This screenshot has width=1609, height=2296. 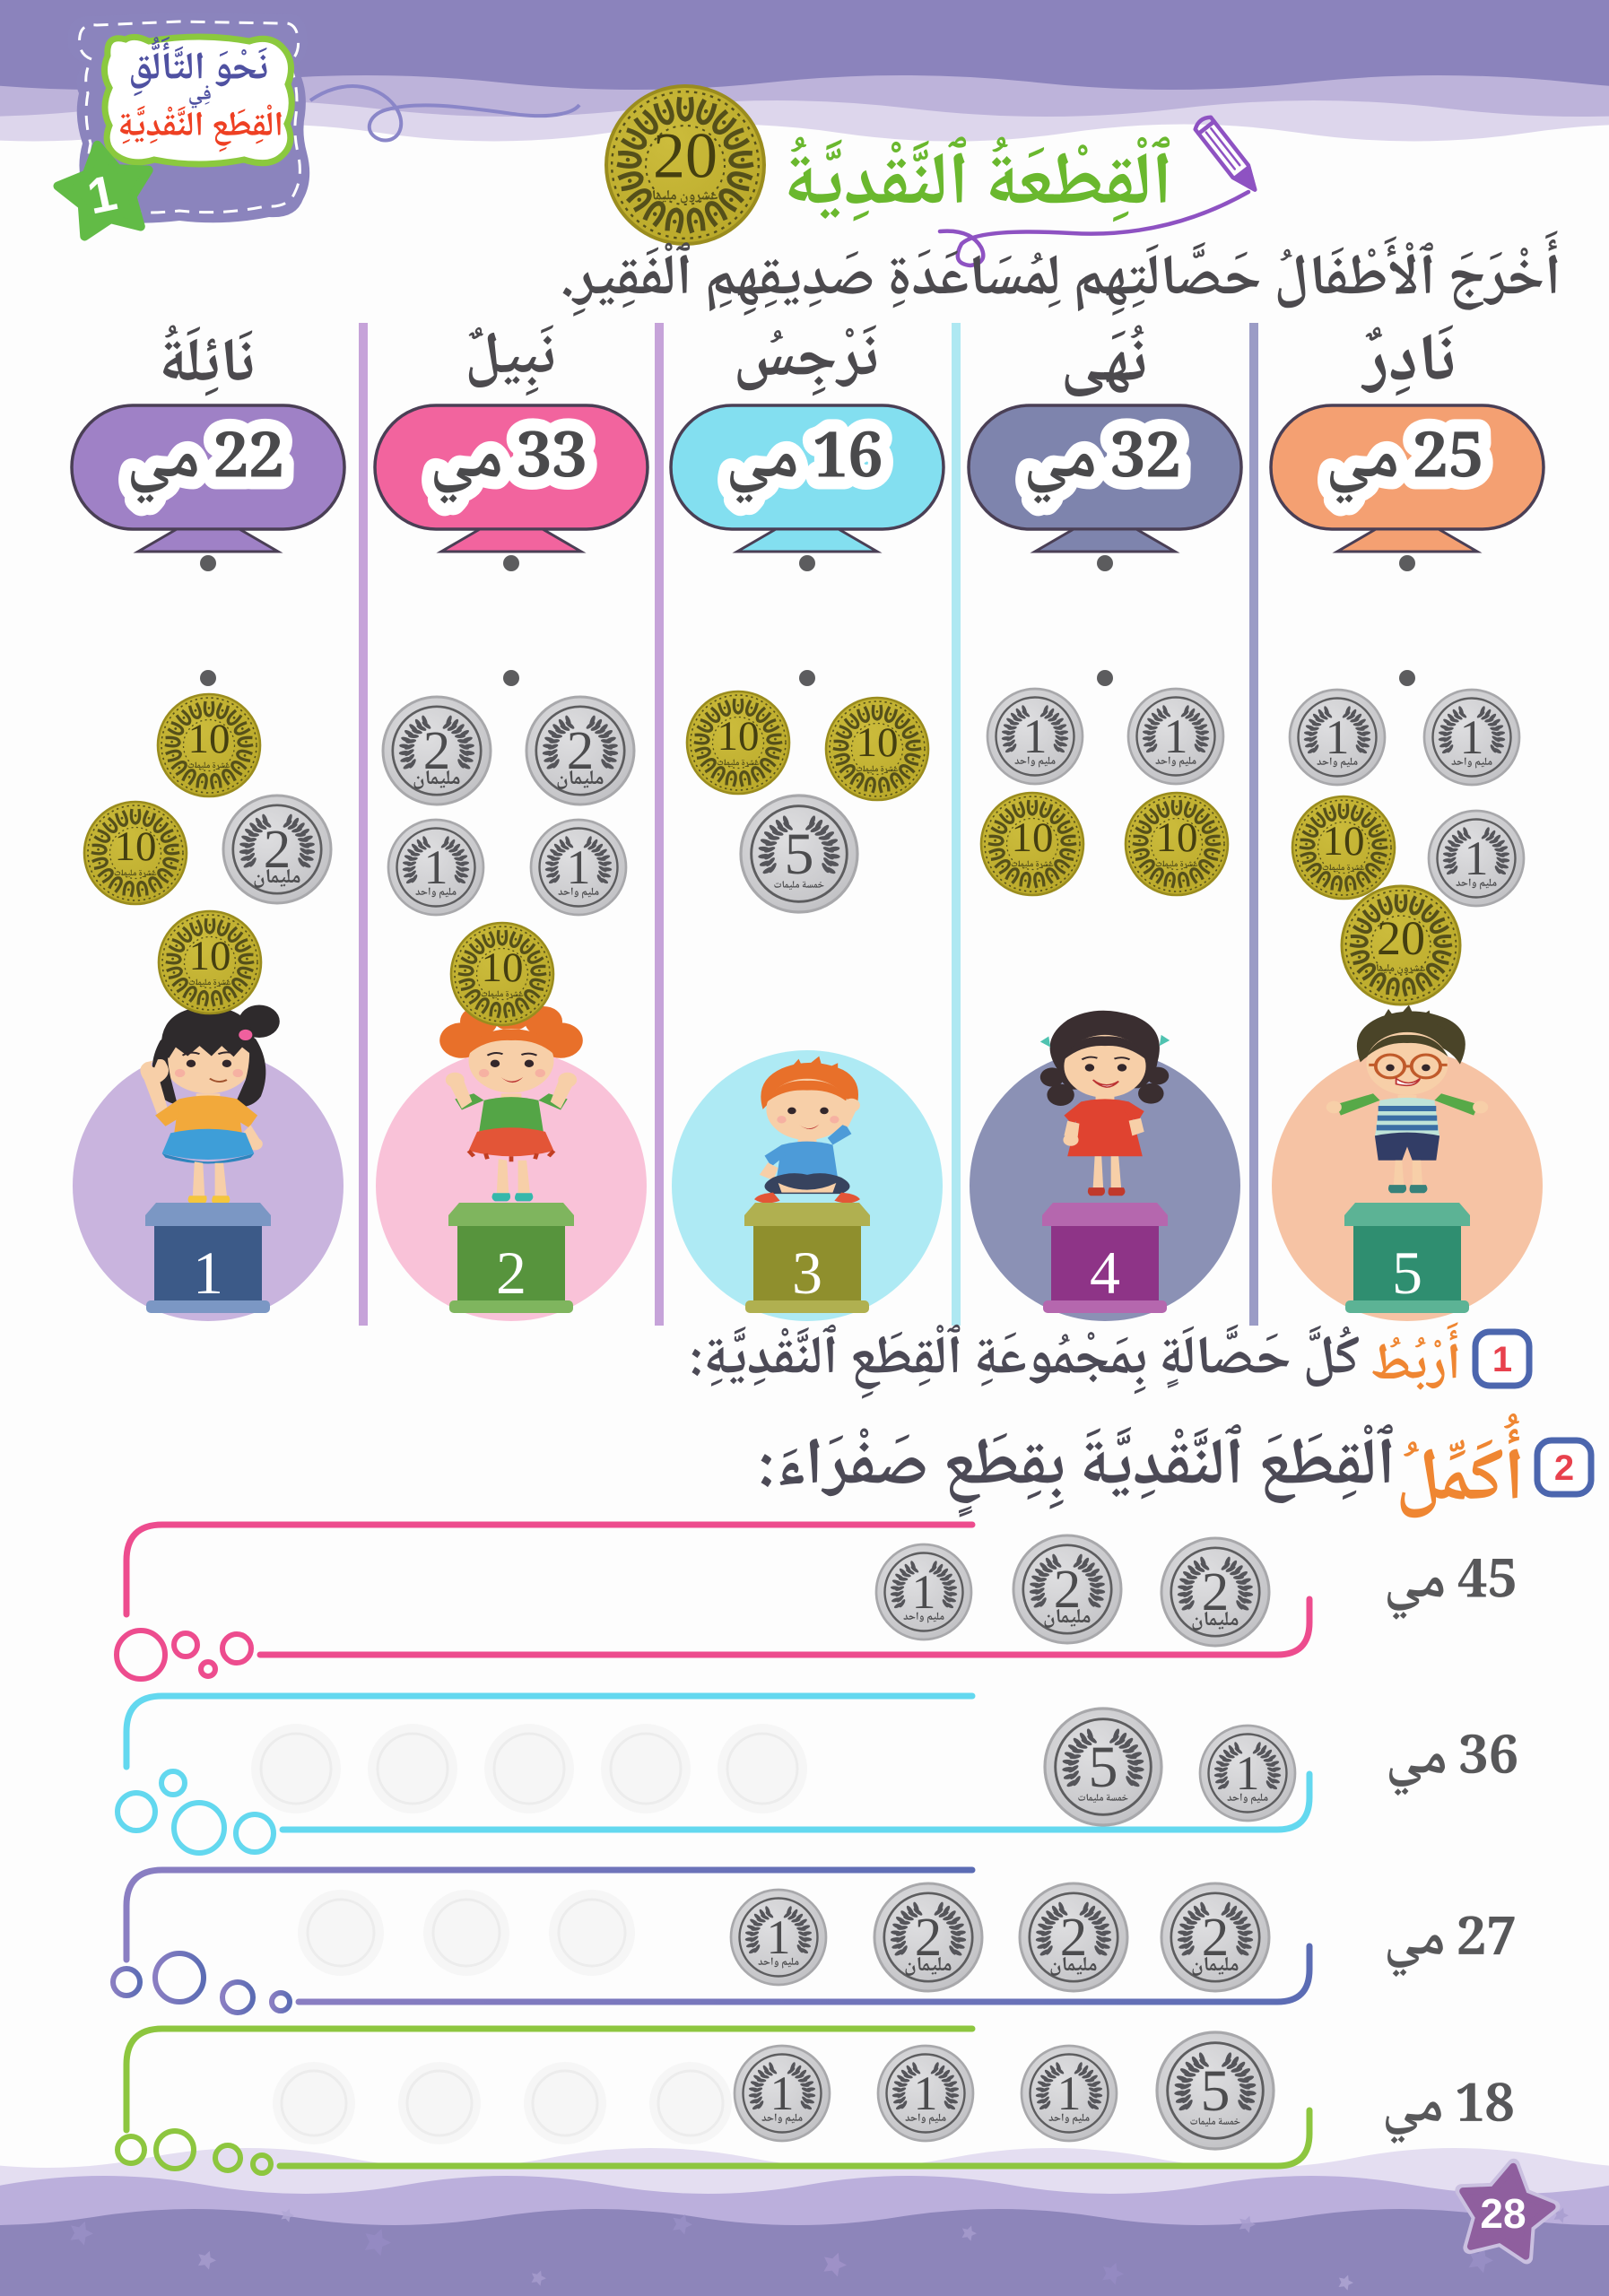 What do you see at coordinates (1503, 2213) in the screenshot?
I see `svg-text: 28` at bounding box center [1503, 2213].